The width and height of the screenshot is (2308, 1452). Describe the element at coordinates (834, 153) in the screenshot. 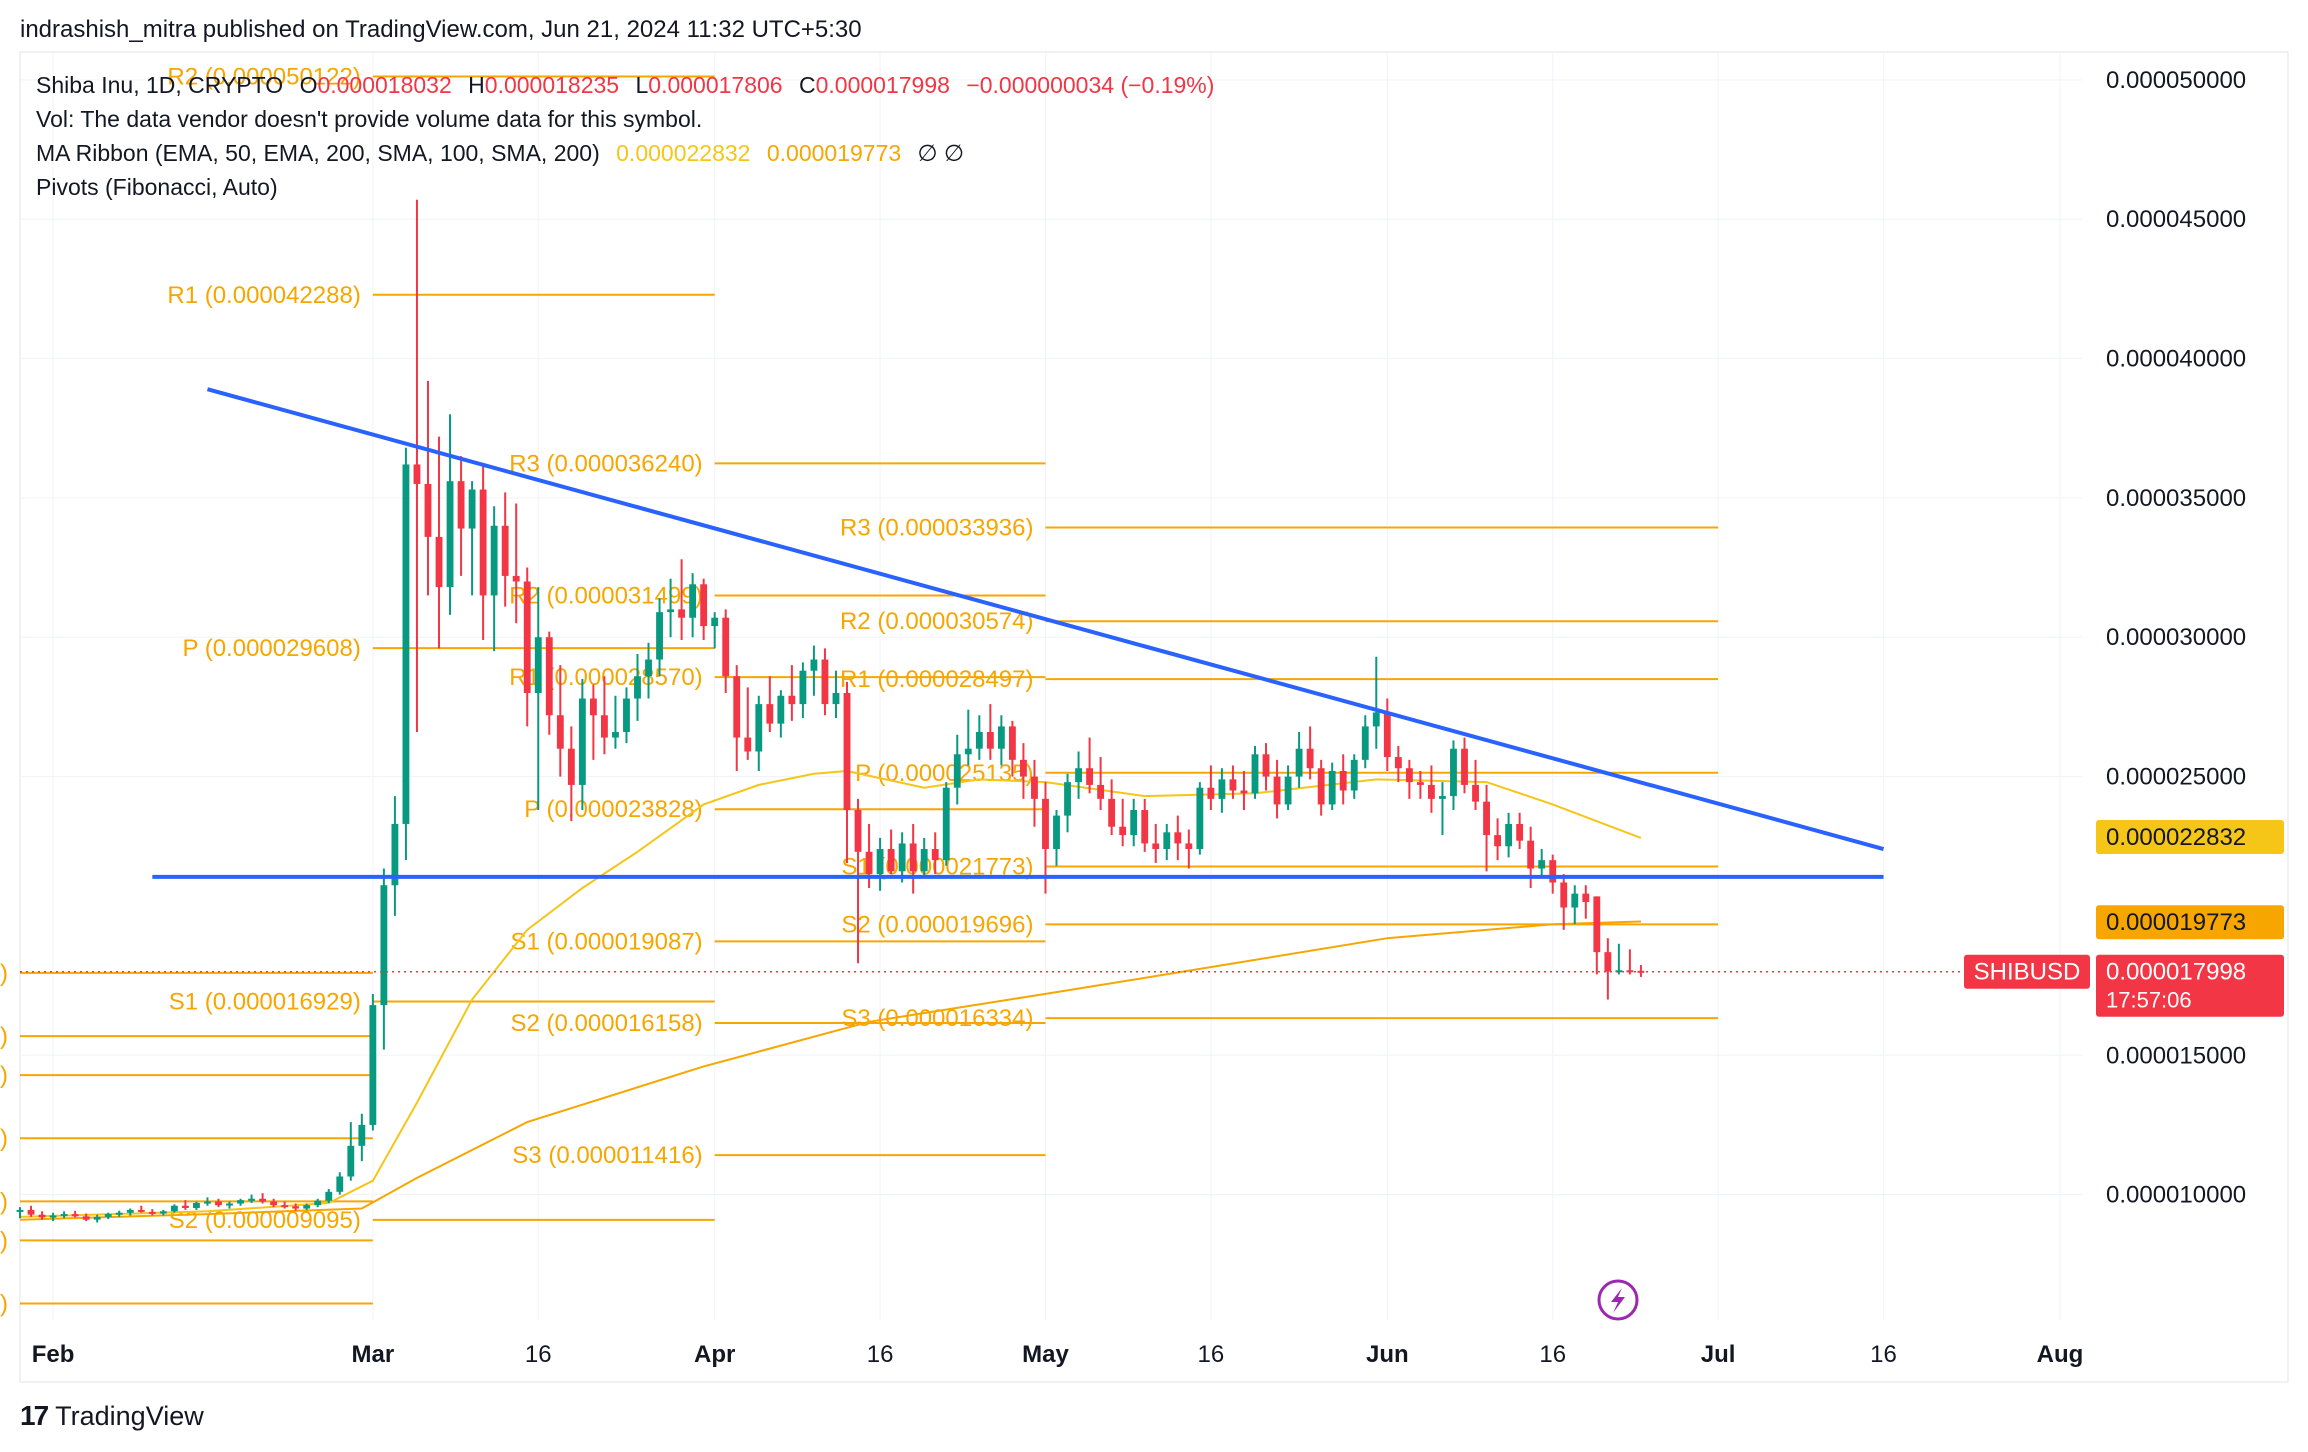

I see `ma-value-2: 0.000019773` at that location.